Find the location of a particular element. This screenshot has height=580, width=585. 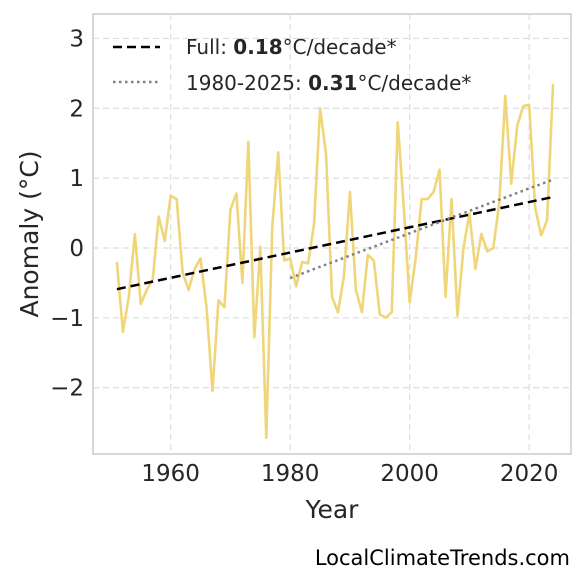

legend-full-rate: 0.18 is located at coordinates (257, 47).